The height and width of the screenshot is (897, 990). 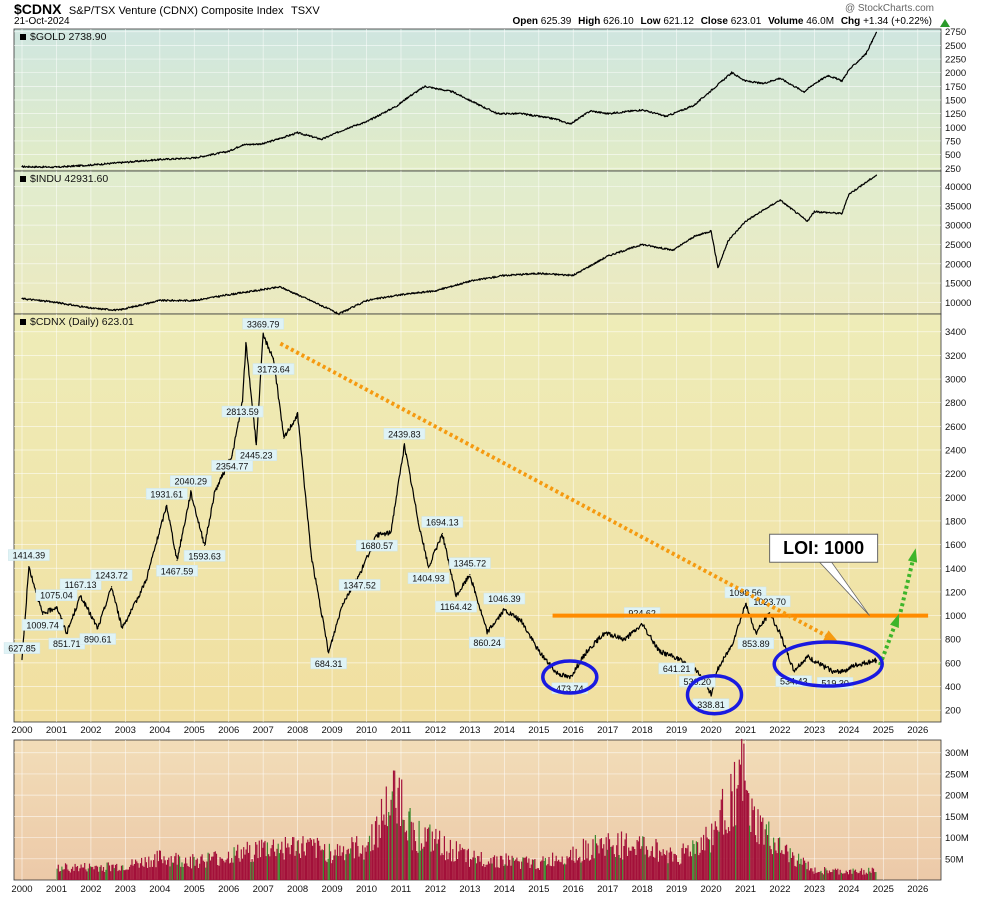 What do you see at coordinates (366, 730) in the screenshot?
I see `x-tick-label: 2010` at bounding box center [366, 730].